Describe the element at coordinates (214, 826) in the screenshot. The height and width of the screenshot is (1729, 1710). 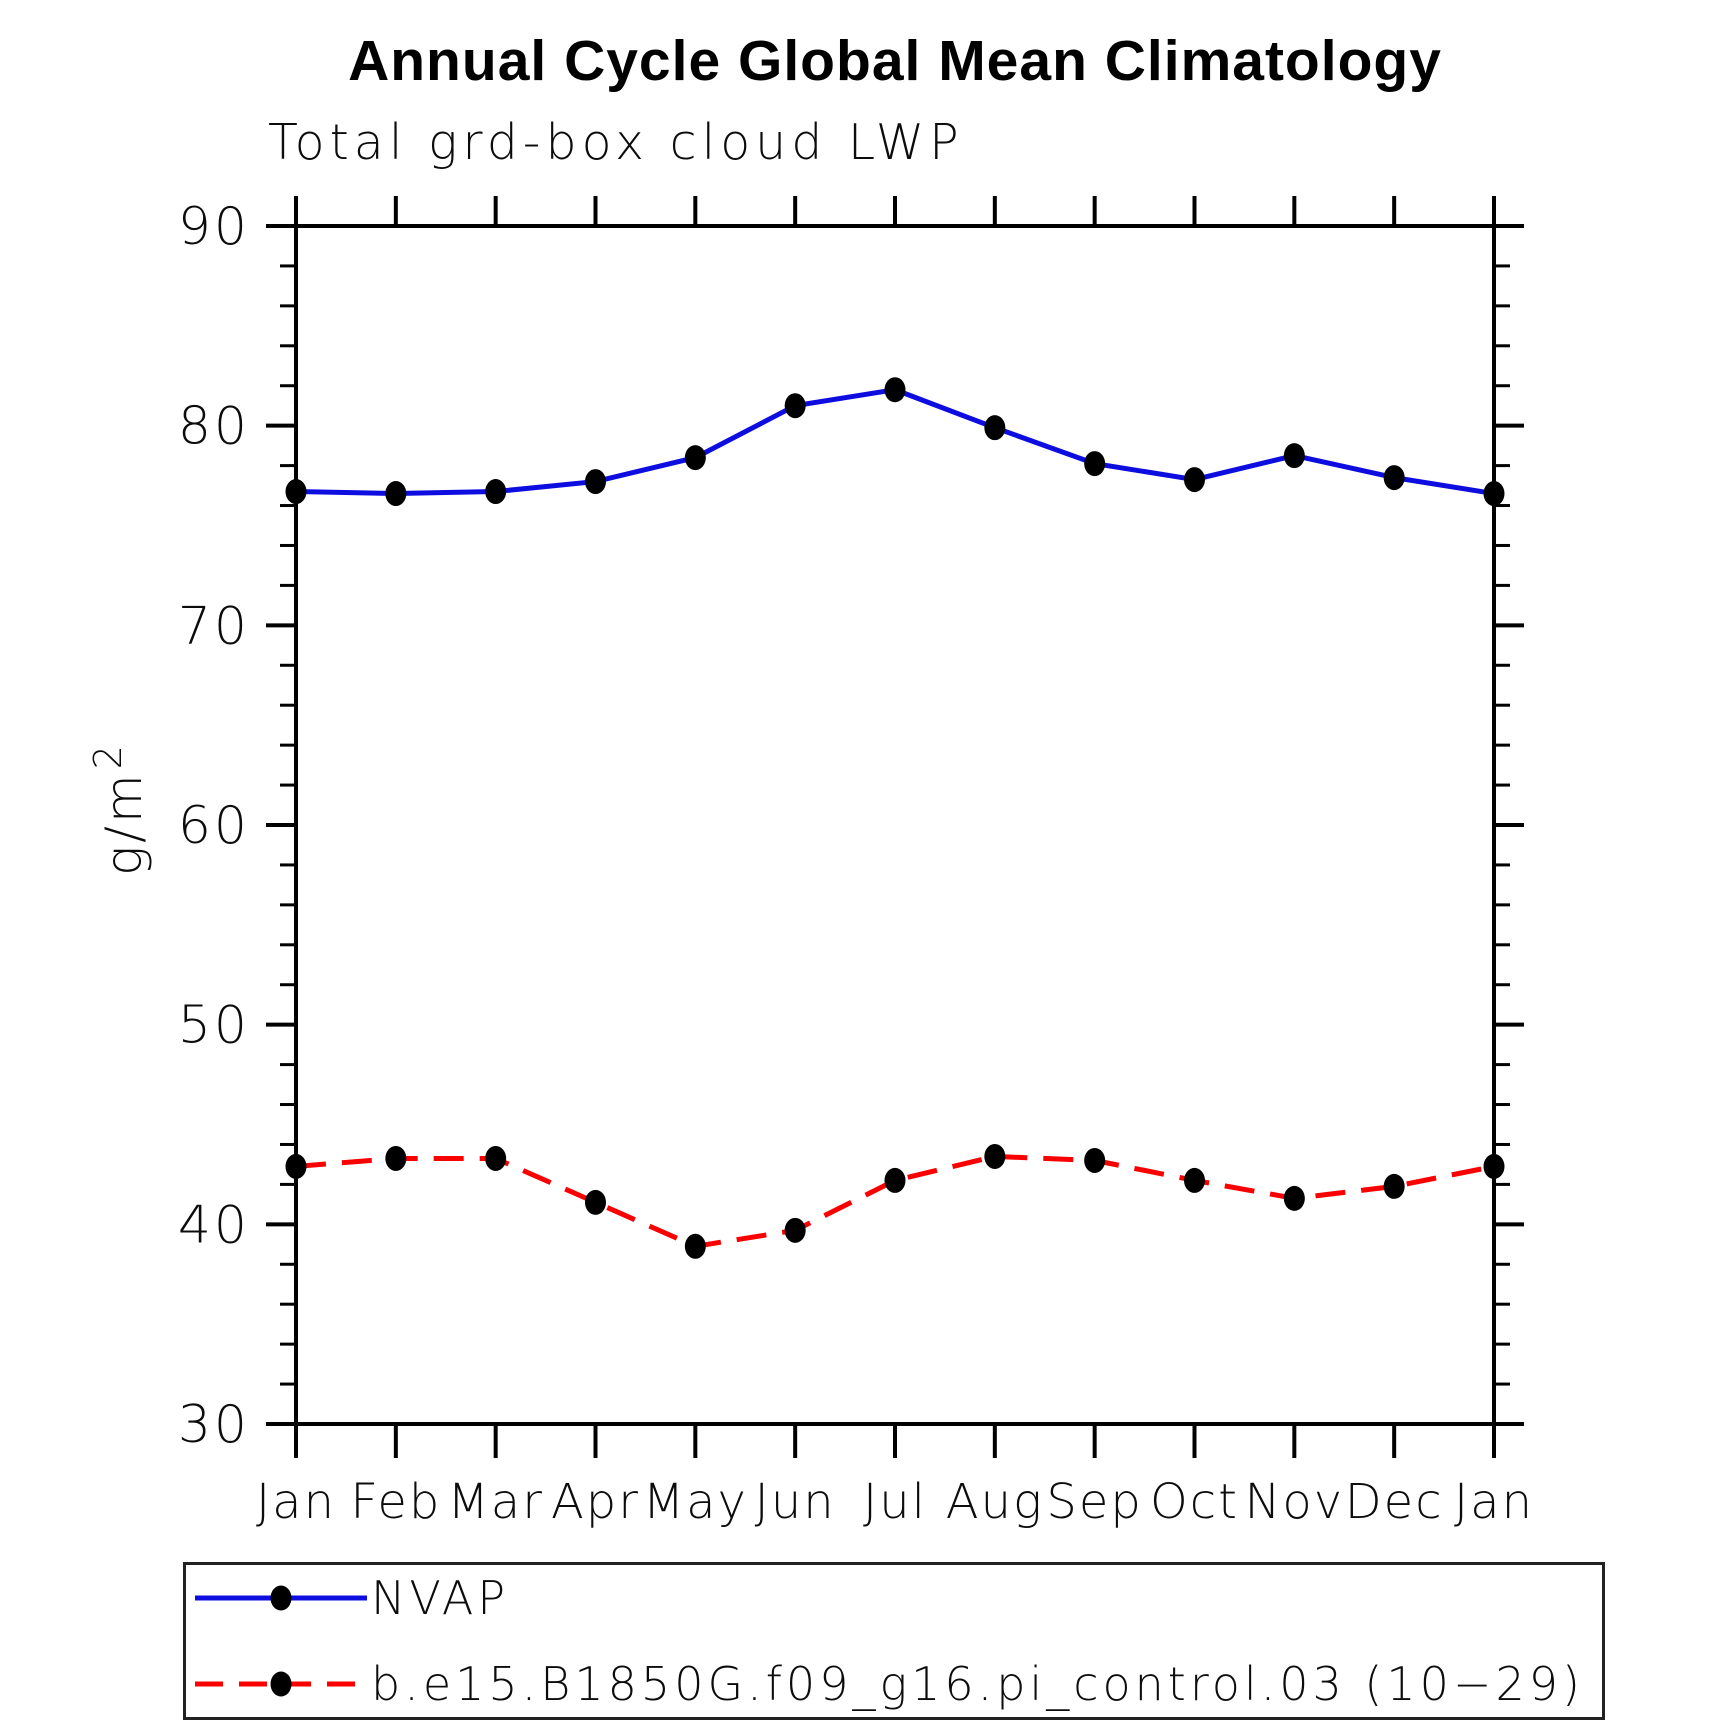
I see `y-tick-label: 60` at that location.